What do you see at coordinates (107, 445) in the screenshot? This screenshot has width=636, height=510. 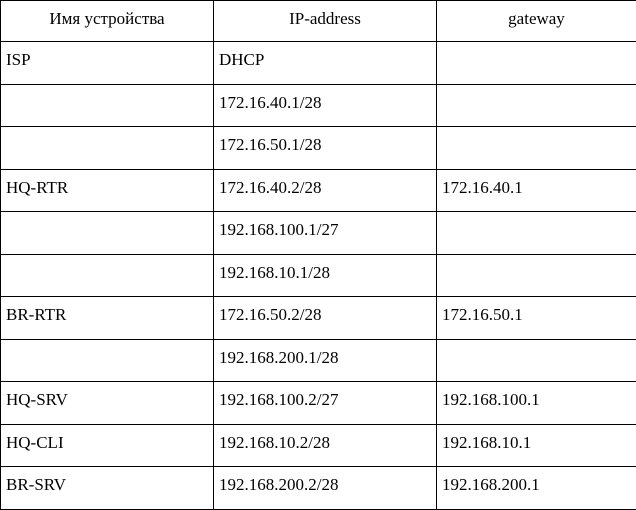 I see `table-cell-device-name: HQ-CLI` at bounding box center [107, 445].